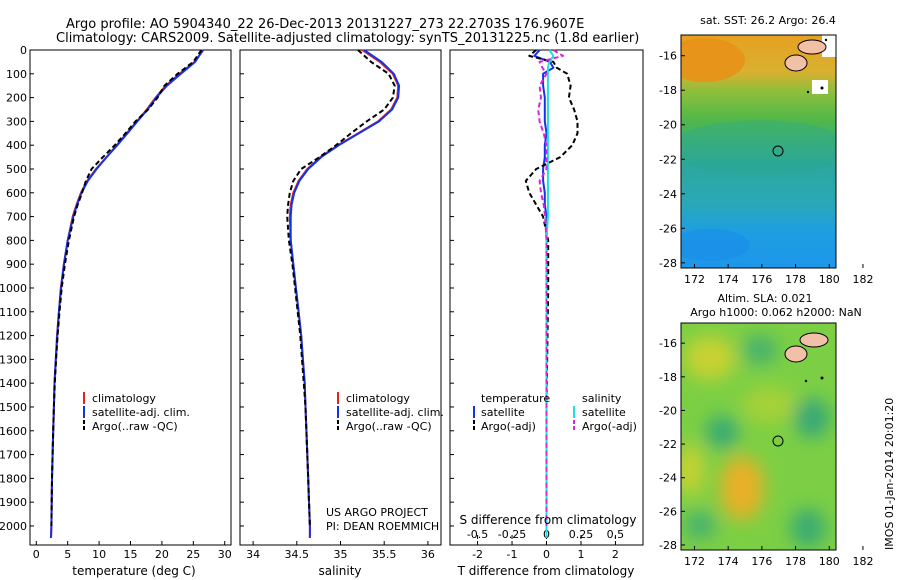 The height and width of the screenshot is (580, 900). I want to click on map-x-tick-label: 180, so click(829, 561).